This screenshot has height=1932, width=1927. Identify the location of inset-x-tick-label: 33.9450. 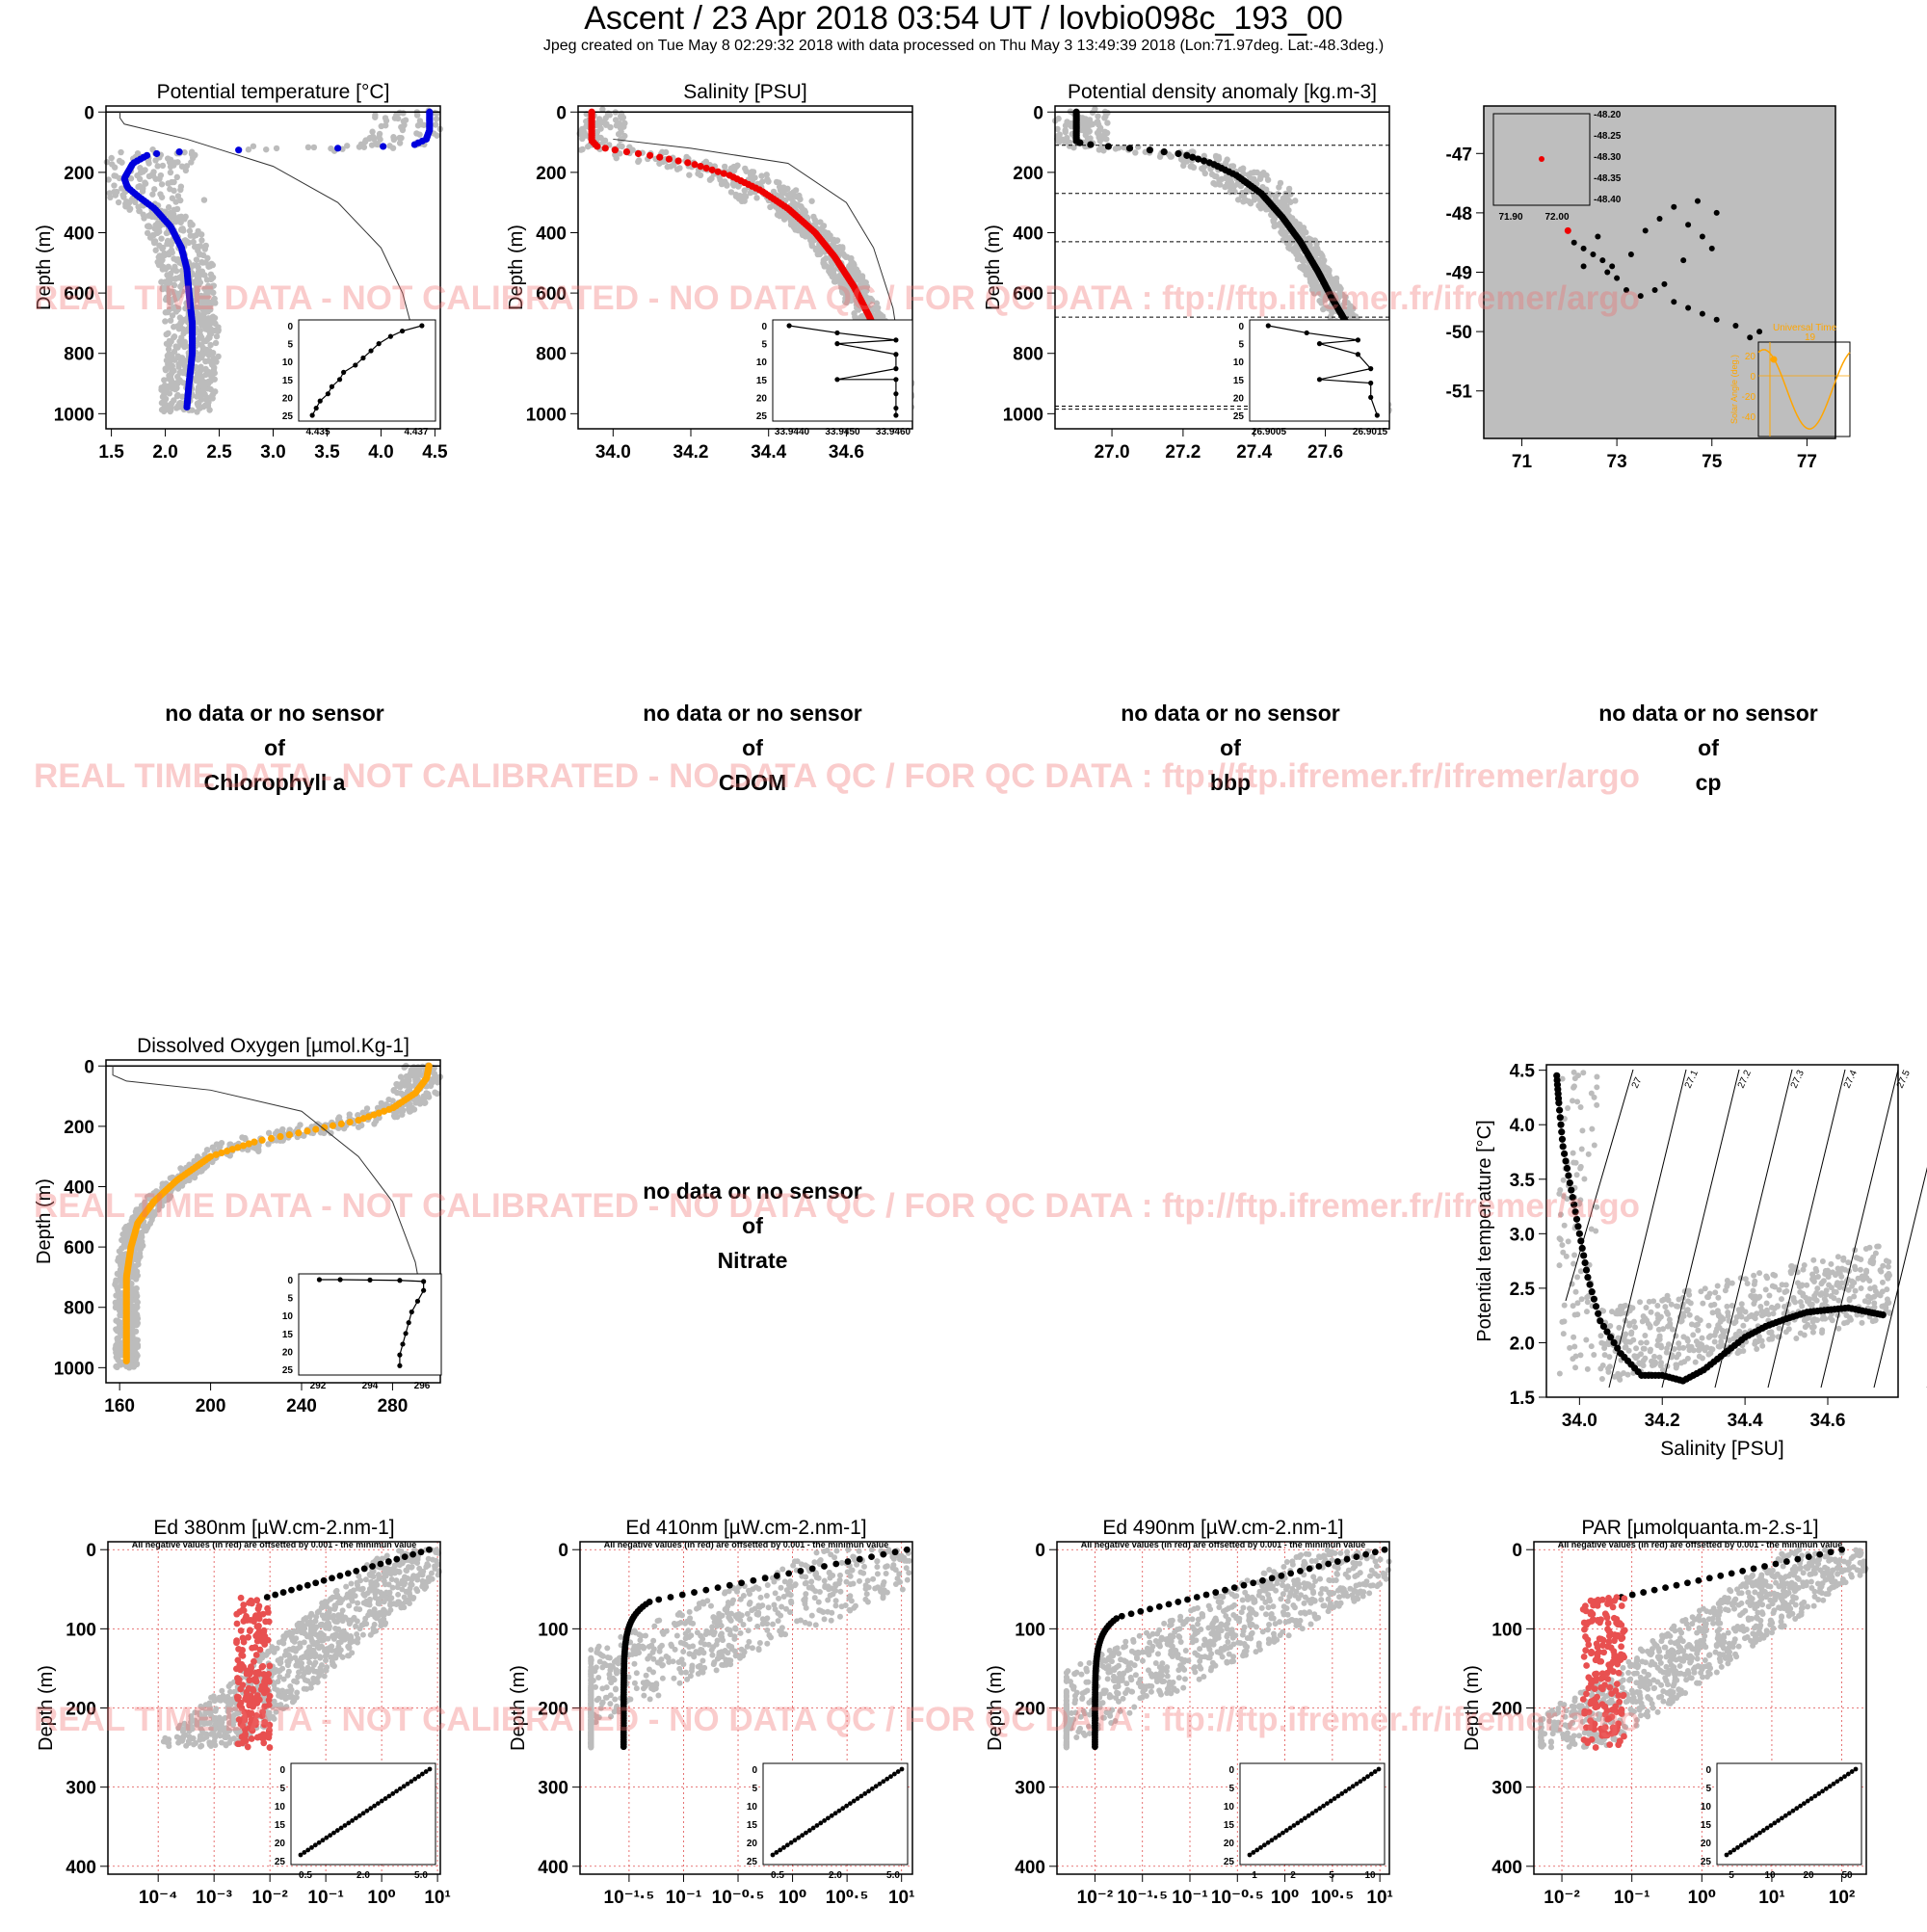
(842, 432).